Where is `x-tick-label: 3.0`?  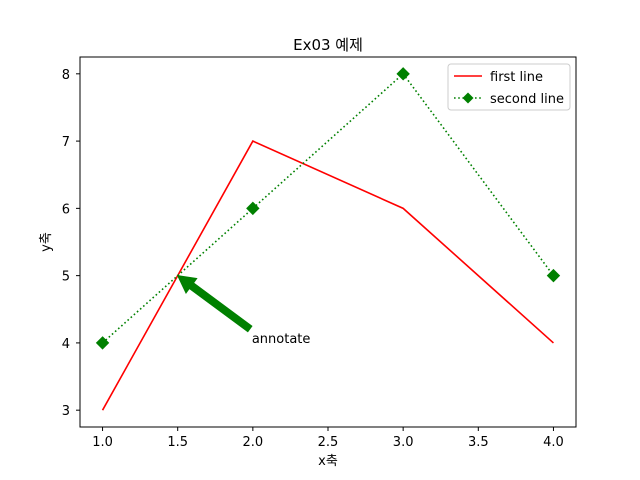 x-tick-label: 3.0 is located at coordinates (403, 442).